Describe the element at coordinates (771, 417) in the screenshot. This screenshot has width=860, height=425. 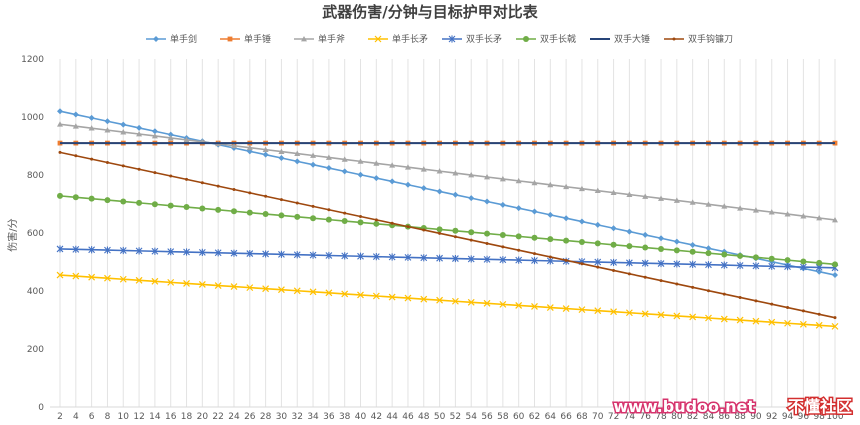
I see `x-tick-label: 92` at that location.